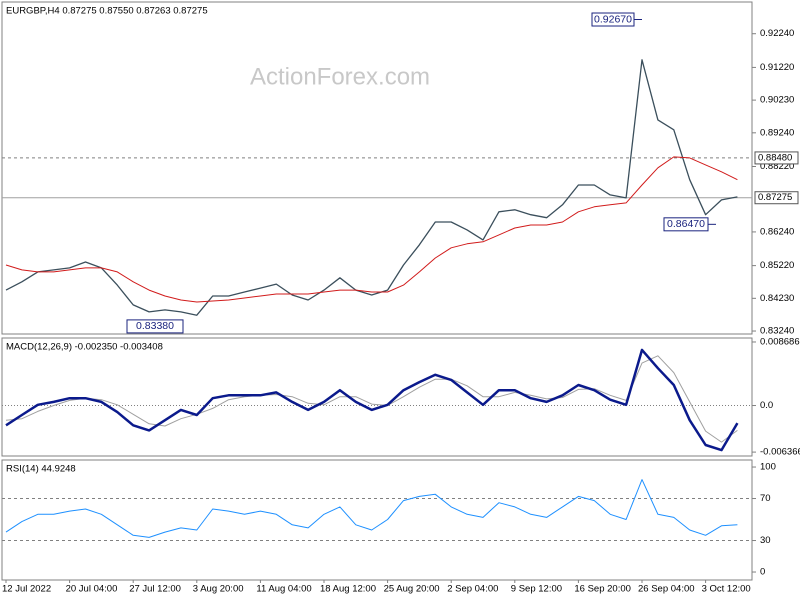  Describe the element at coordinates (780, 452) in the screenshot. I see `y-tick-label: -0.006366` at that location.